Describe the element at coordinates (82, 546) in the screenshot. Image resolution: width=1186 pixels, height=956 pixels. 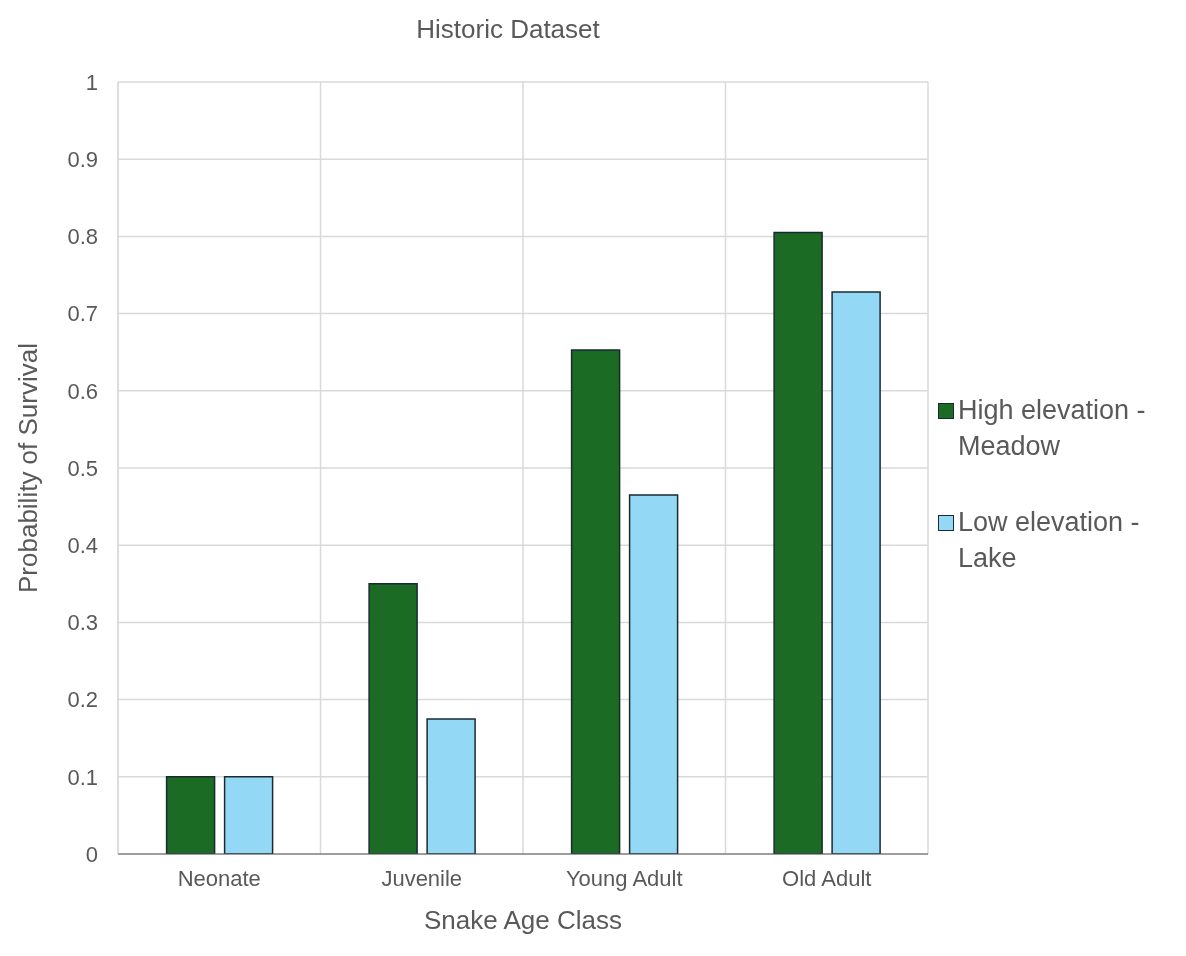
I see `y-tick-label: 0.4` at that location.